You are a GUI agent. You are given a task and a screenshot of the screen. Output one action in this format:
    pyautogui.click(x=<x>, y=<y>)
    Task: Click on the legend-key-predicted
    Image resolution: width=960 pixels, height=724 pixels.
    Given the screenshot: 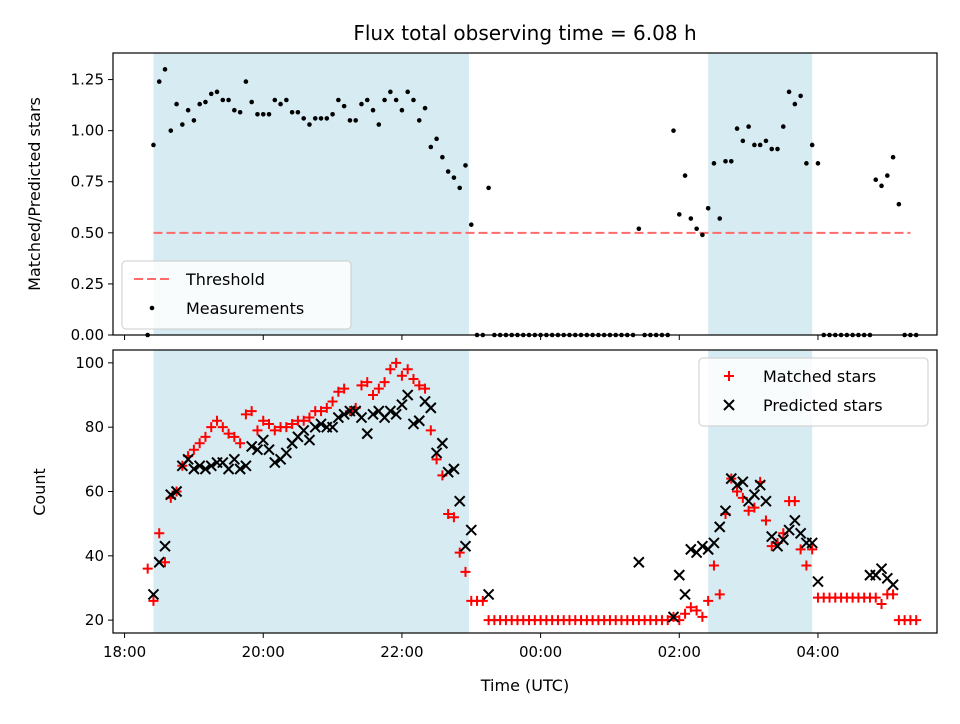 What is the action you would take?
    pyautogui.click(x=729, y=405)
    